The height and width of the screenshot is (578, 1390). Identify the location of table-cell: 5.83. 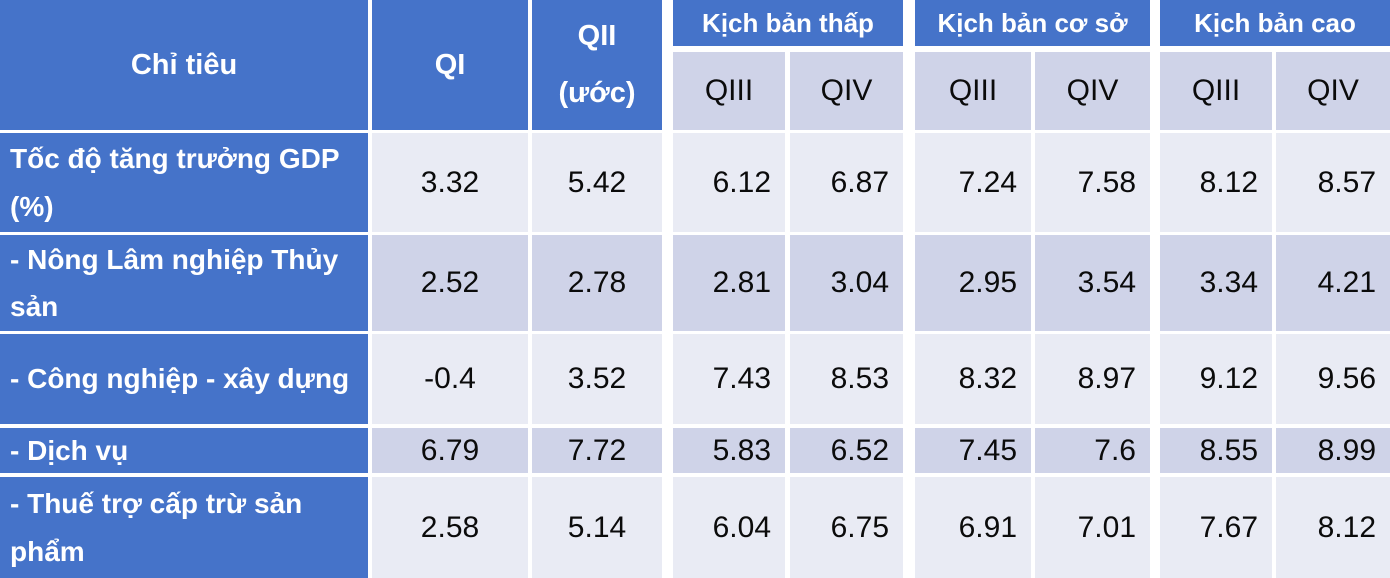
(729, 450).